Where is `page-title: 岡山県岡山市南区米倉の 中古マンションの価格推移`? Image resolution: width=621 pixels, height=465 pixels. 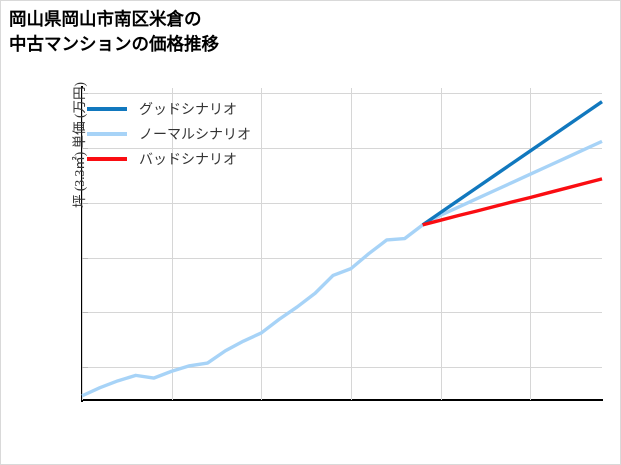
page-title: 岡山県岡山市南区米倉の 中古マンションの価格推移 is located at coordinates (114, 32).